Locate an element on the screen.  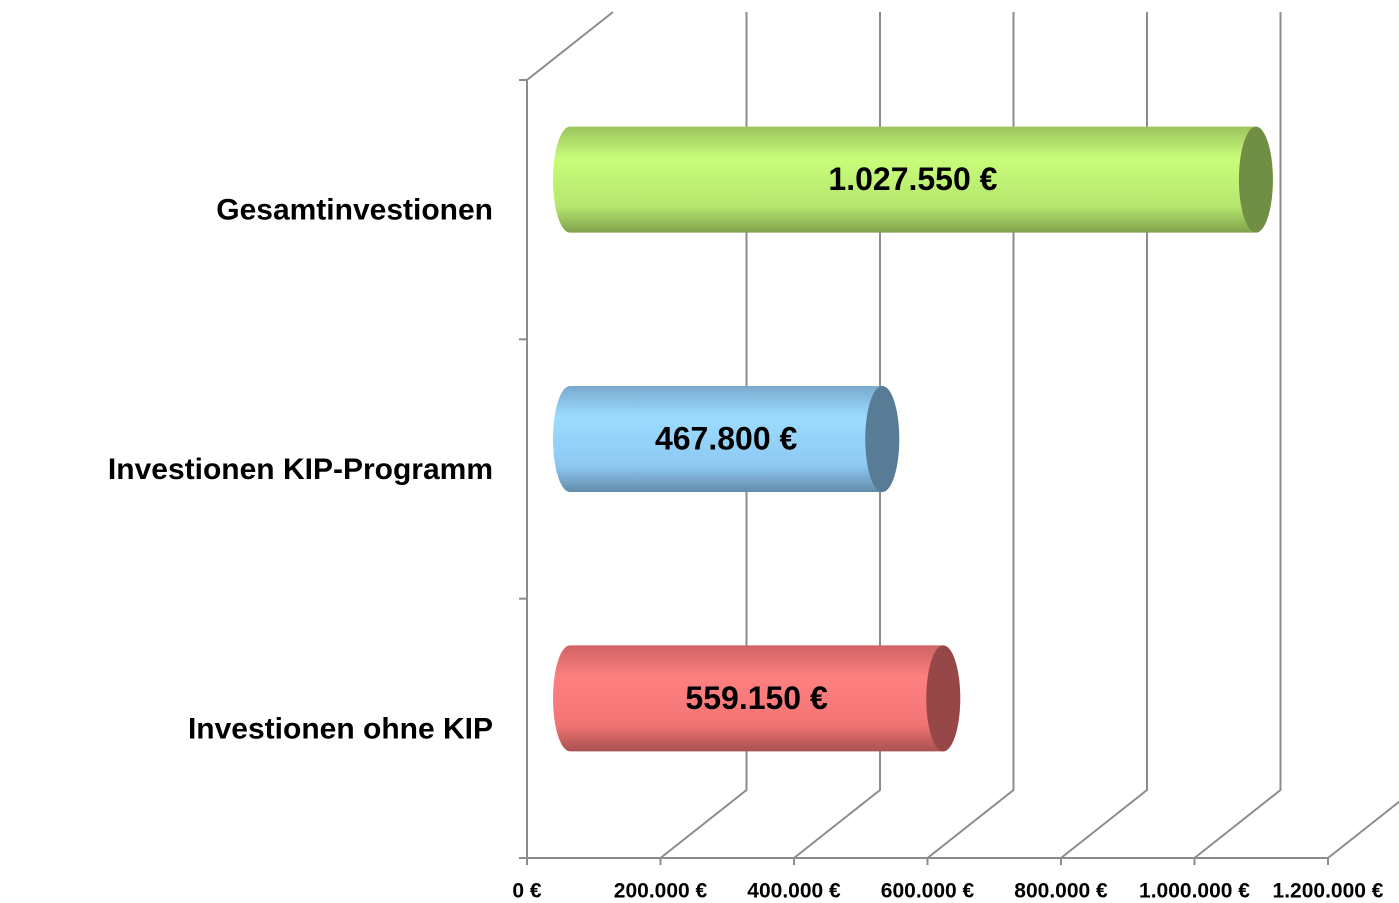
value-label: 559.150 € is located at coordinates (756, 698).